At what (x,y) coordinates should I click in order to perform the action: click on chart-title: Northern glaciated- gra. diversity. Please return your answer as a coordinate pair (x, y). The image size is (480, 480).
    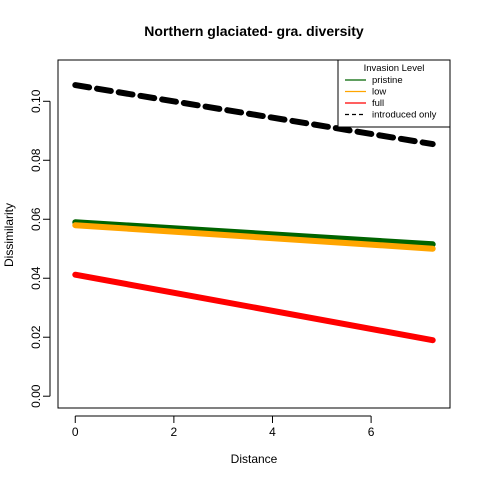
    Looking at the image, I should click on (254, 31).